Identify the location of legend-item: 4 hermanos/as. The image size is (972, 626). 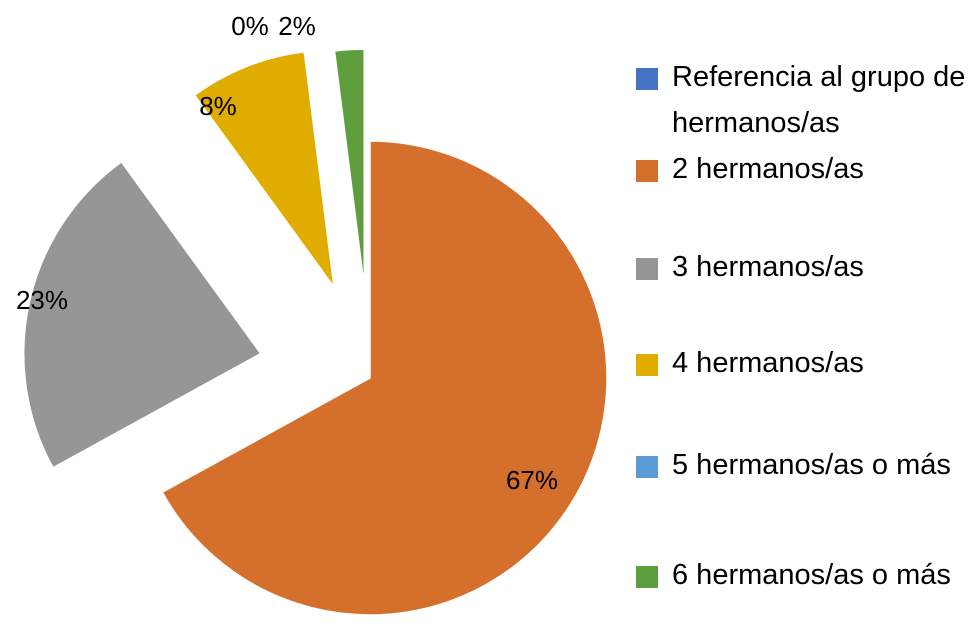
(801, 363).